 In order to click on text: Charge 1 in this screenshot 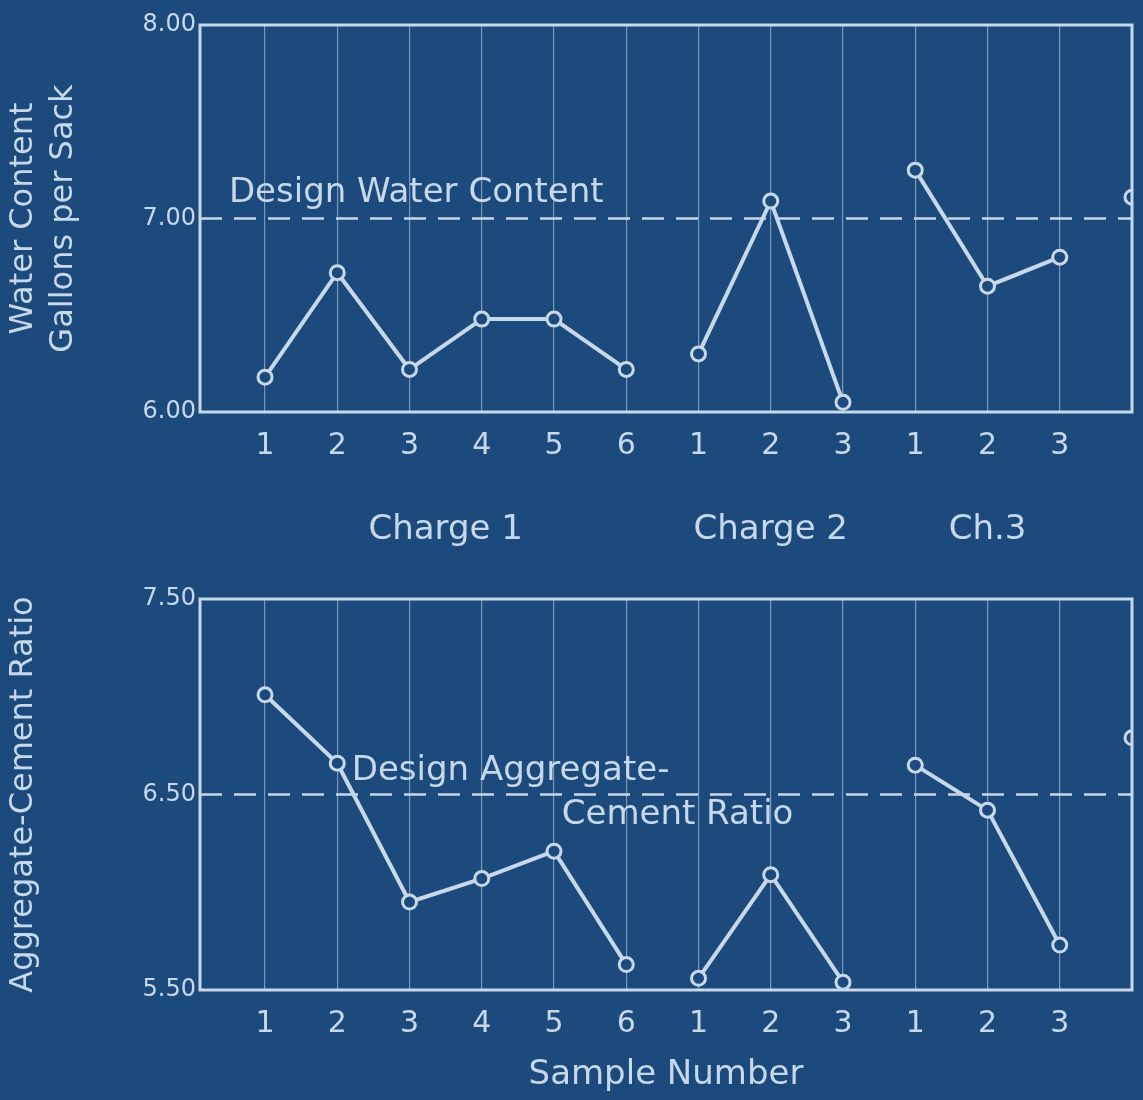, I will do `click(445, 526)`.